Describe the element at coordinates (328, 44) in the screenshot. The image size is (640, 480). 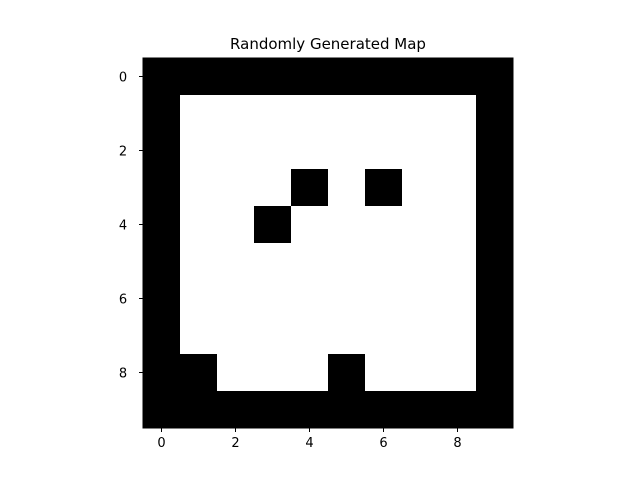
I see `chart-title: Randomly Generated Map` at that location.